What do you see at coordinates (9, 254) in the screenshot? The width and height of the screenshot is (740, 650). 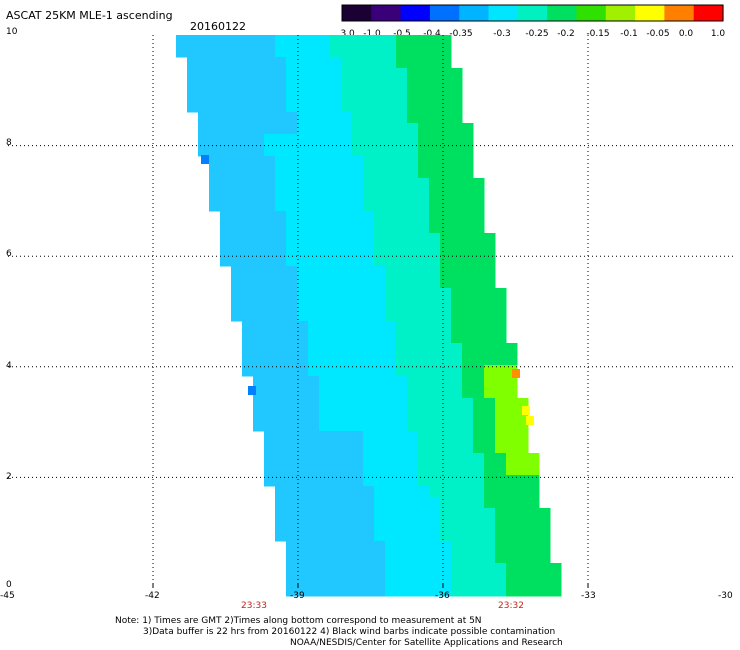 I see `y-tick-6: 6` at bounding box center [9, 254].